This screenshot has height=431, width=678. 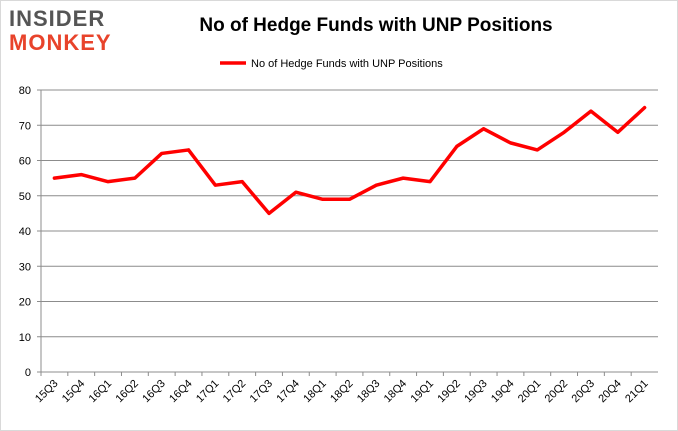 I want to click on x-tick-label: 17Q4, so click(x=288, y=392).